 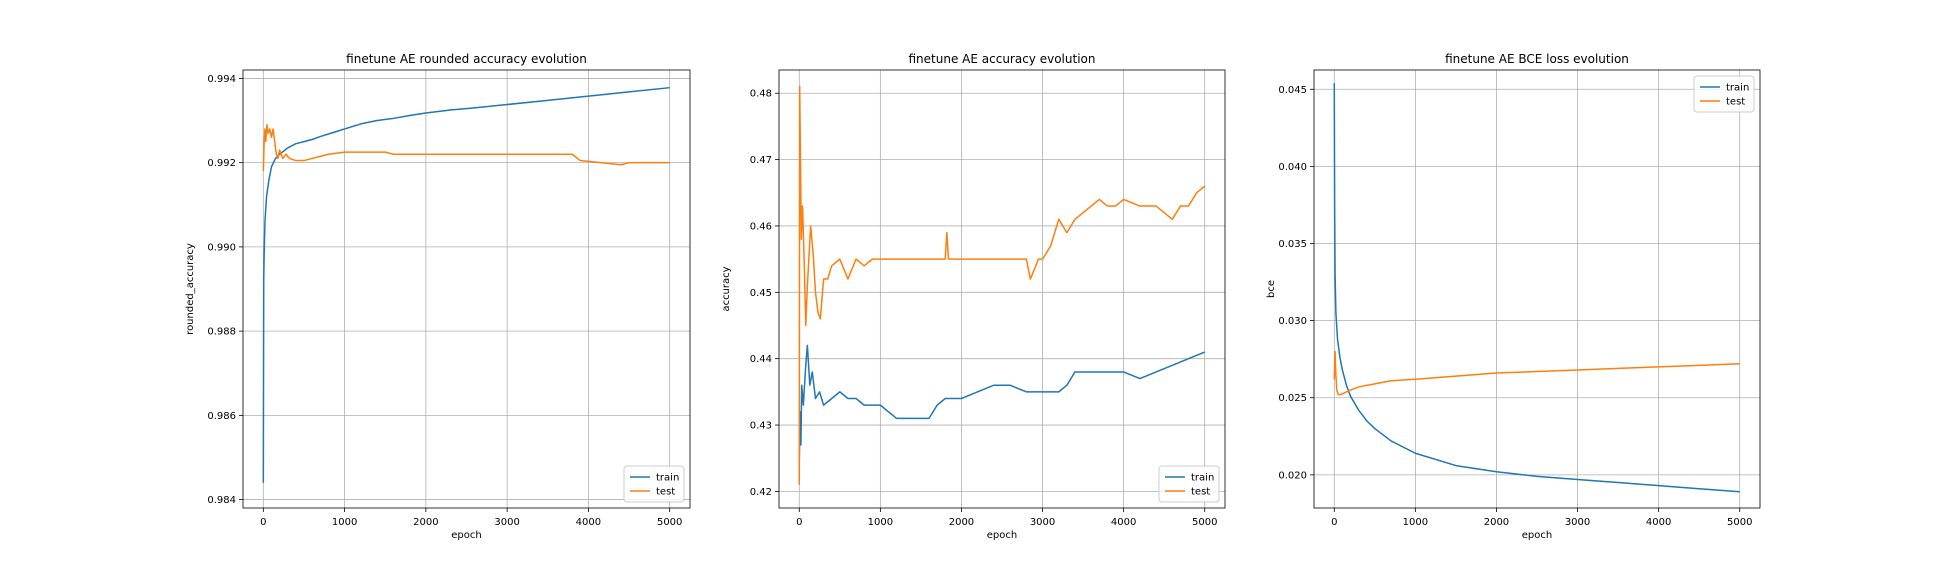 I want to click on y-tick-label: 0.045, so click(x=1292, y=90).